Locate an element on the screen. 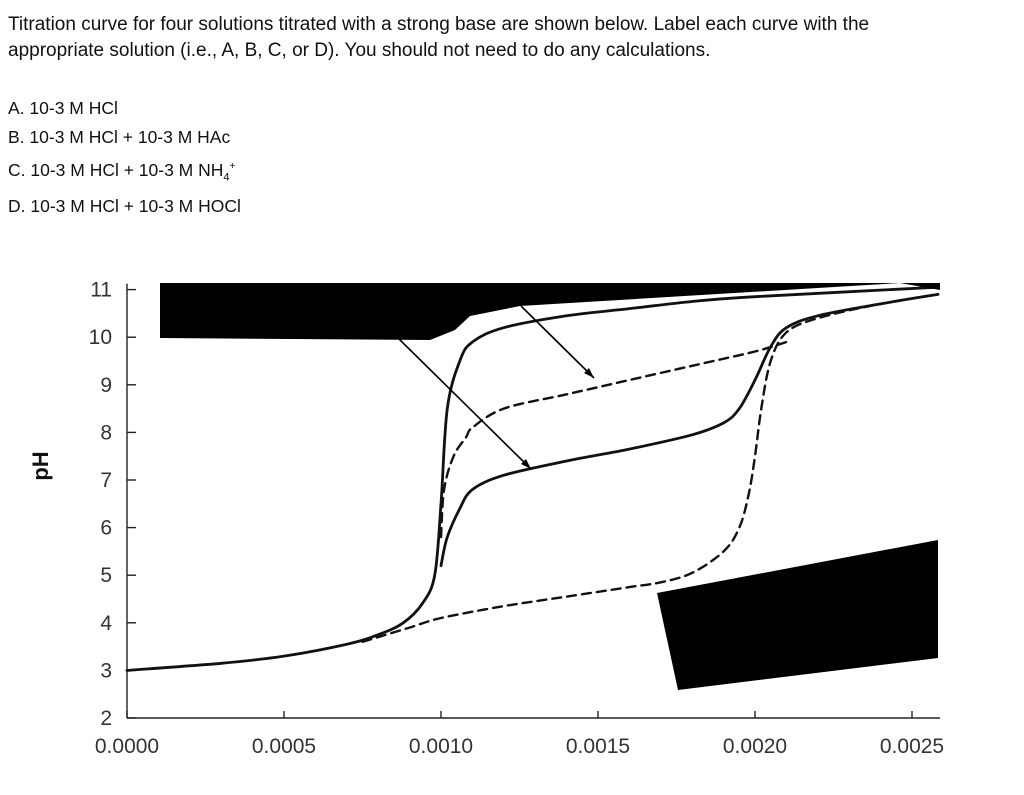  y-tick-label: 11 is located at coordinates (101, 290).